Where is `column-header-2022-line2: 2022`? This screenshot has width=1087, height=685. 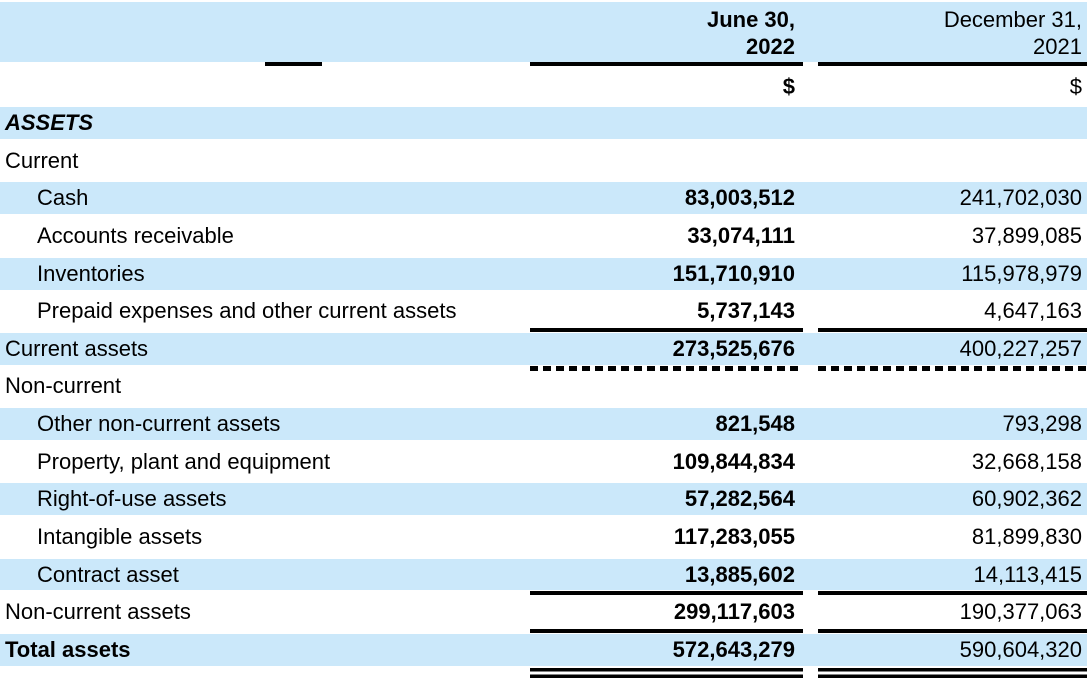
column-header-2022-line2: 2022 is located at coordinates (770, 46).